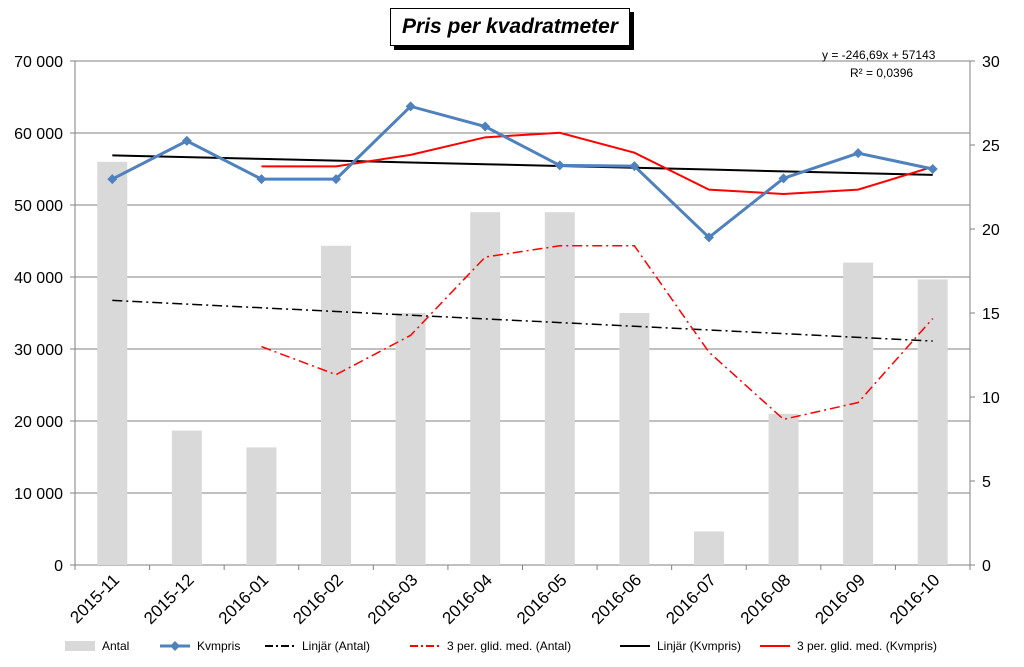  Describe the element at coordinates (991, 398) in the screenshot. I see `right-tick-label: 10` at that location.